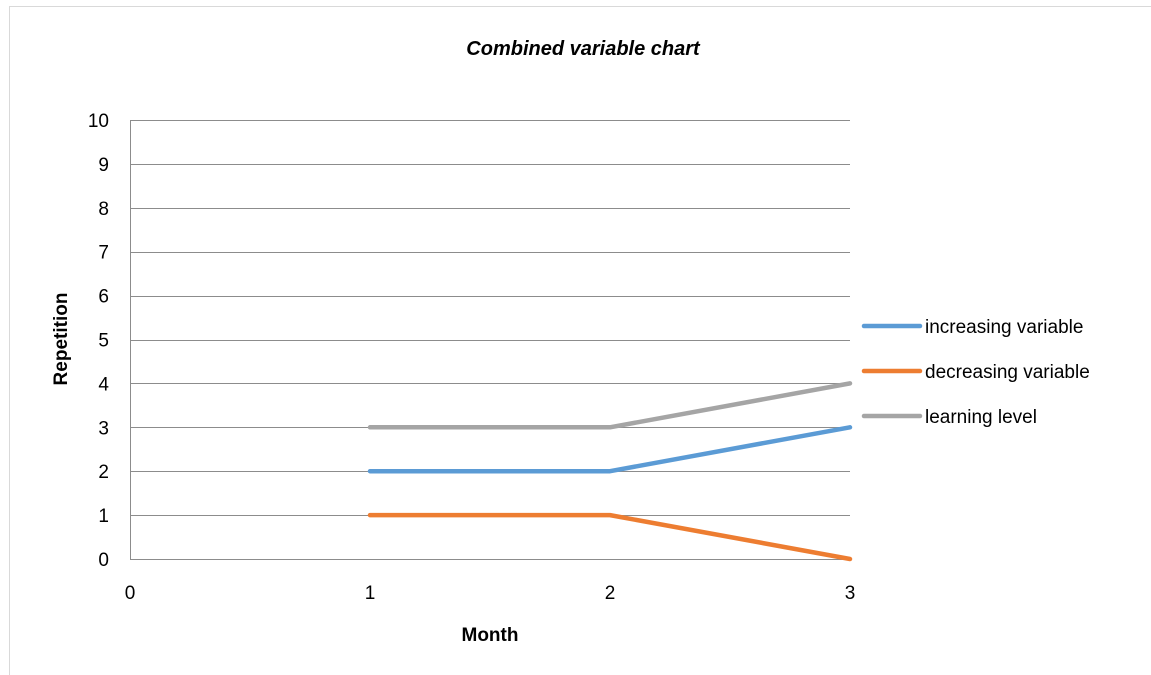 This screenshot has height=675, width=1151. I want to click on legend-label: decreasing variable, so click(1007, 372).